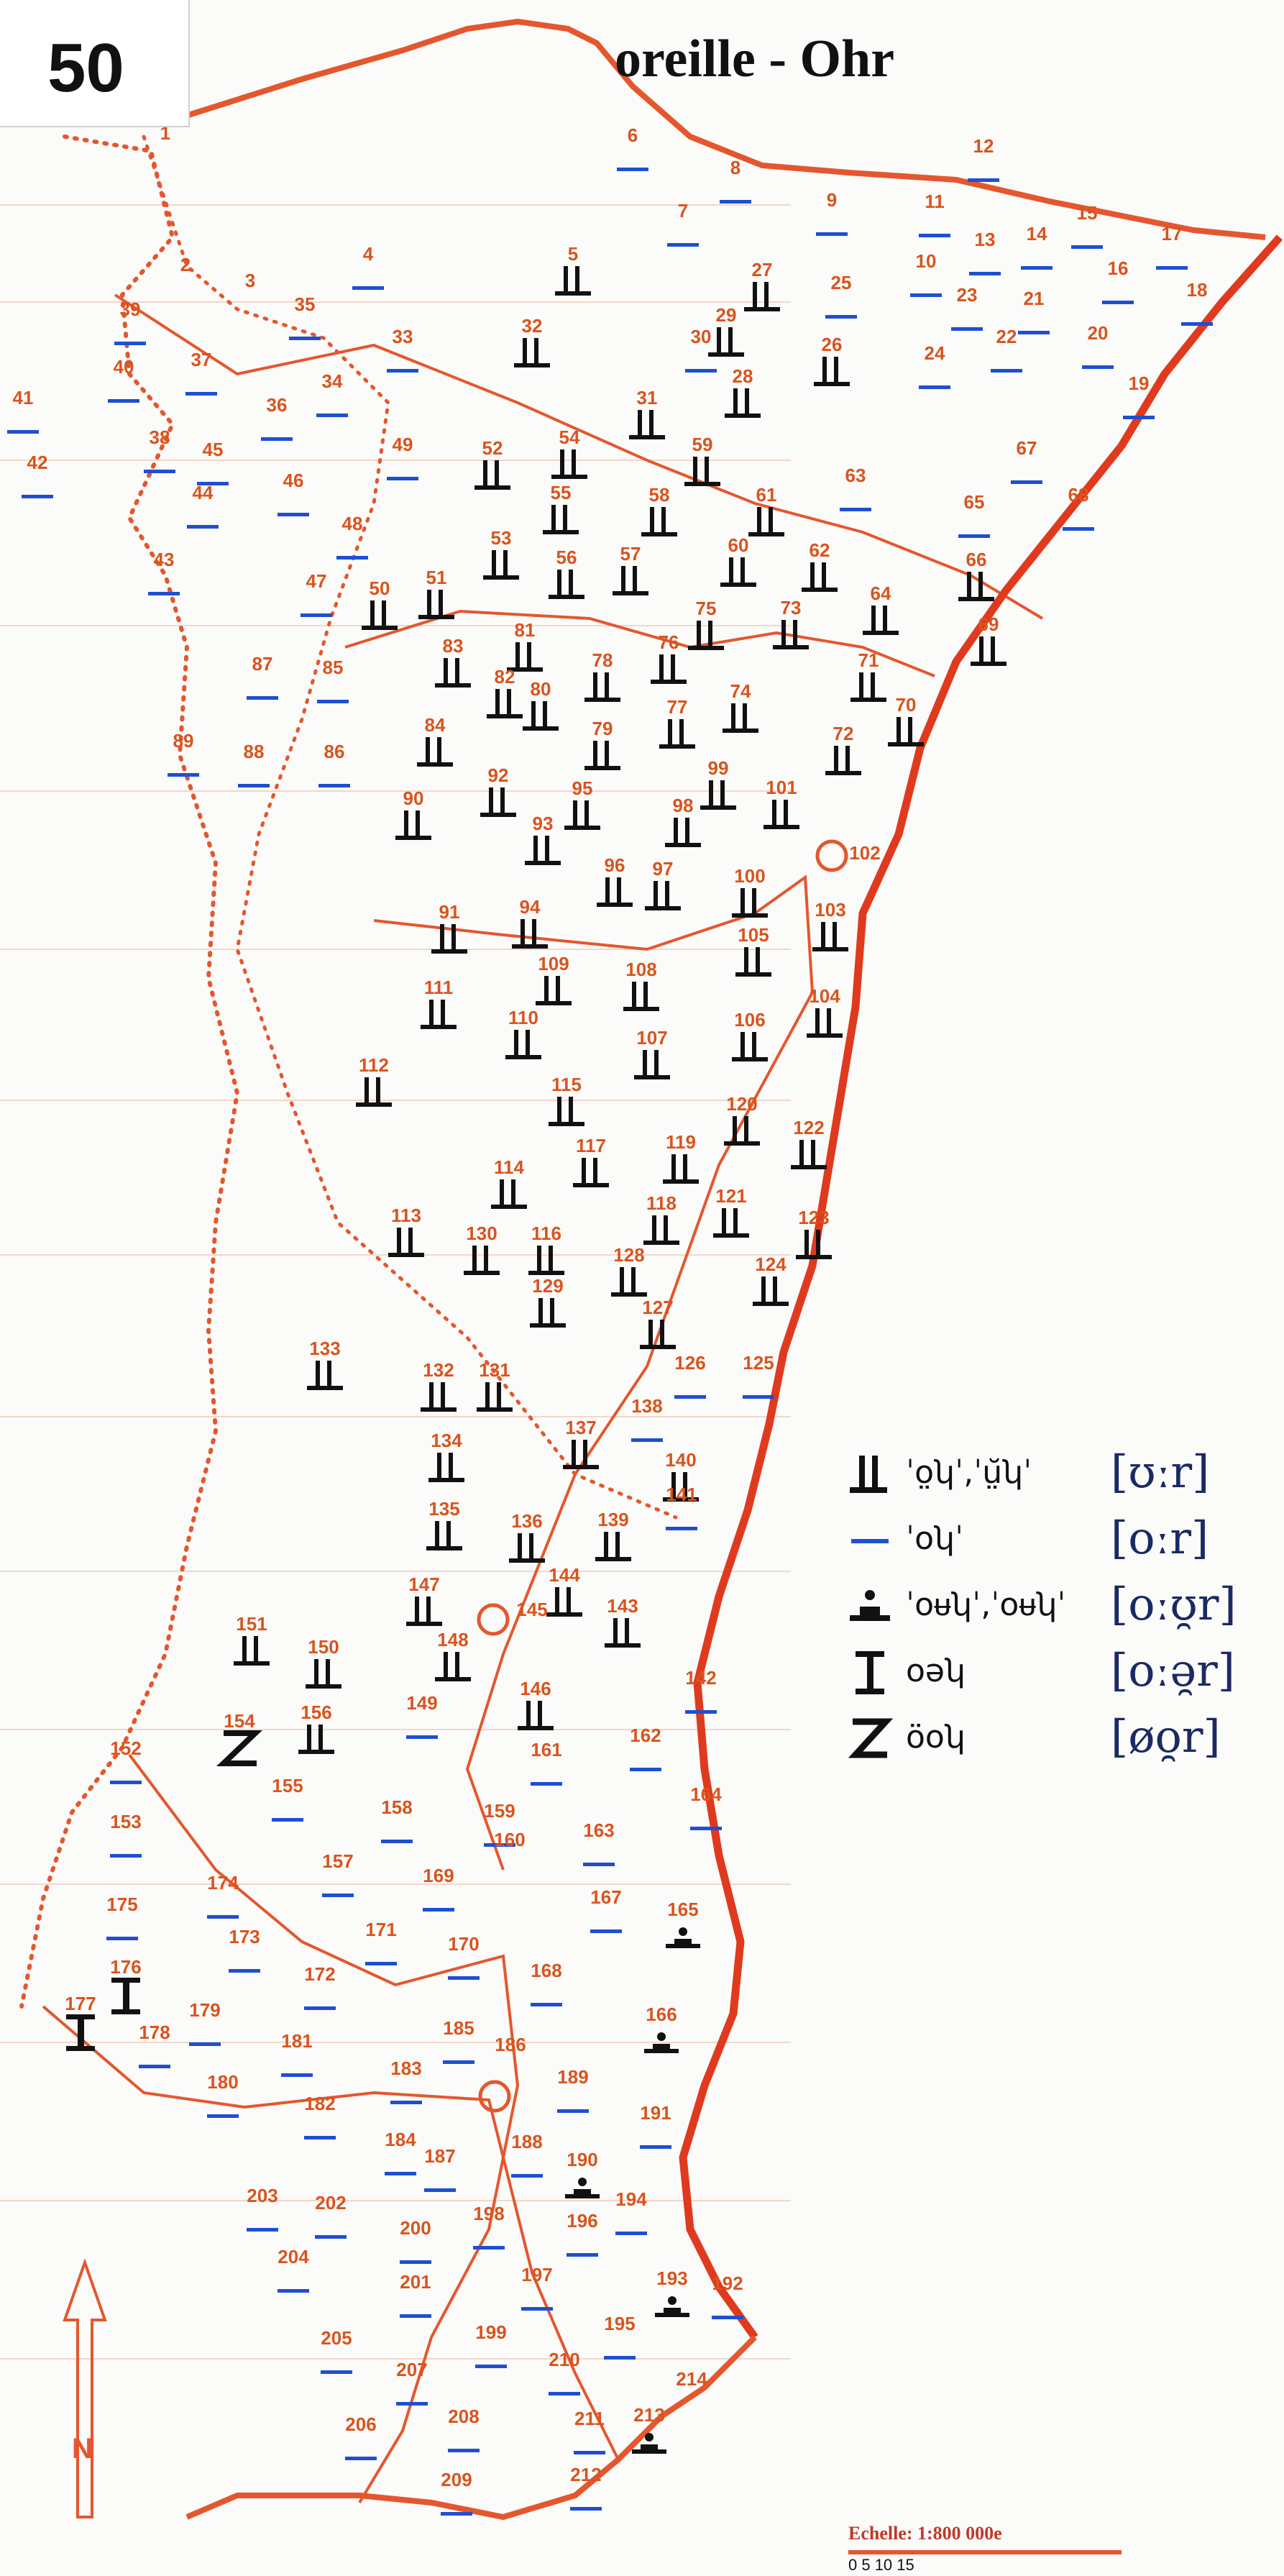 This screenshot has width=1284, height=2576. I want to click on station-number: 173, so click(244, 1936).